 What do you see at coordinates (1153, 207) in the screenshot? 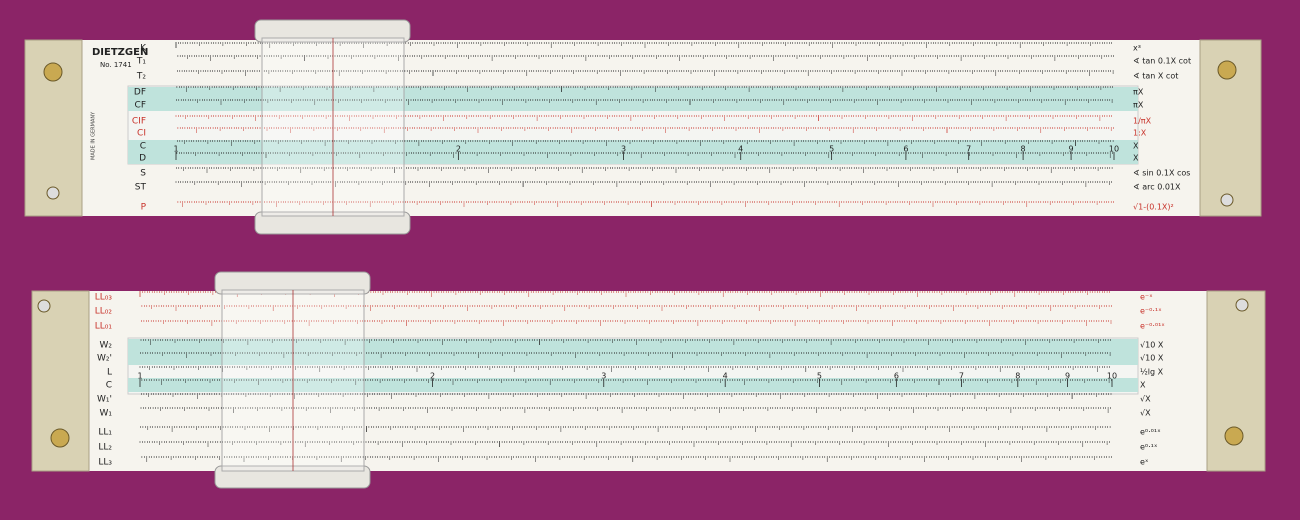
I see `scale-formula: √1-(0.1X)²` at bounding box center [1153, 207].